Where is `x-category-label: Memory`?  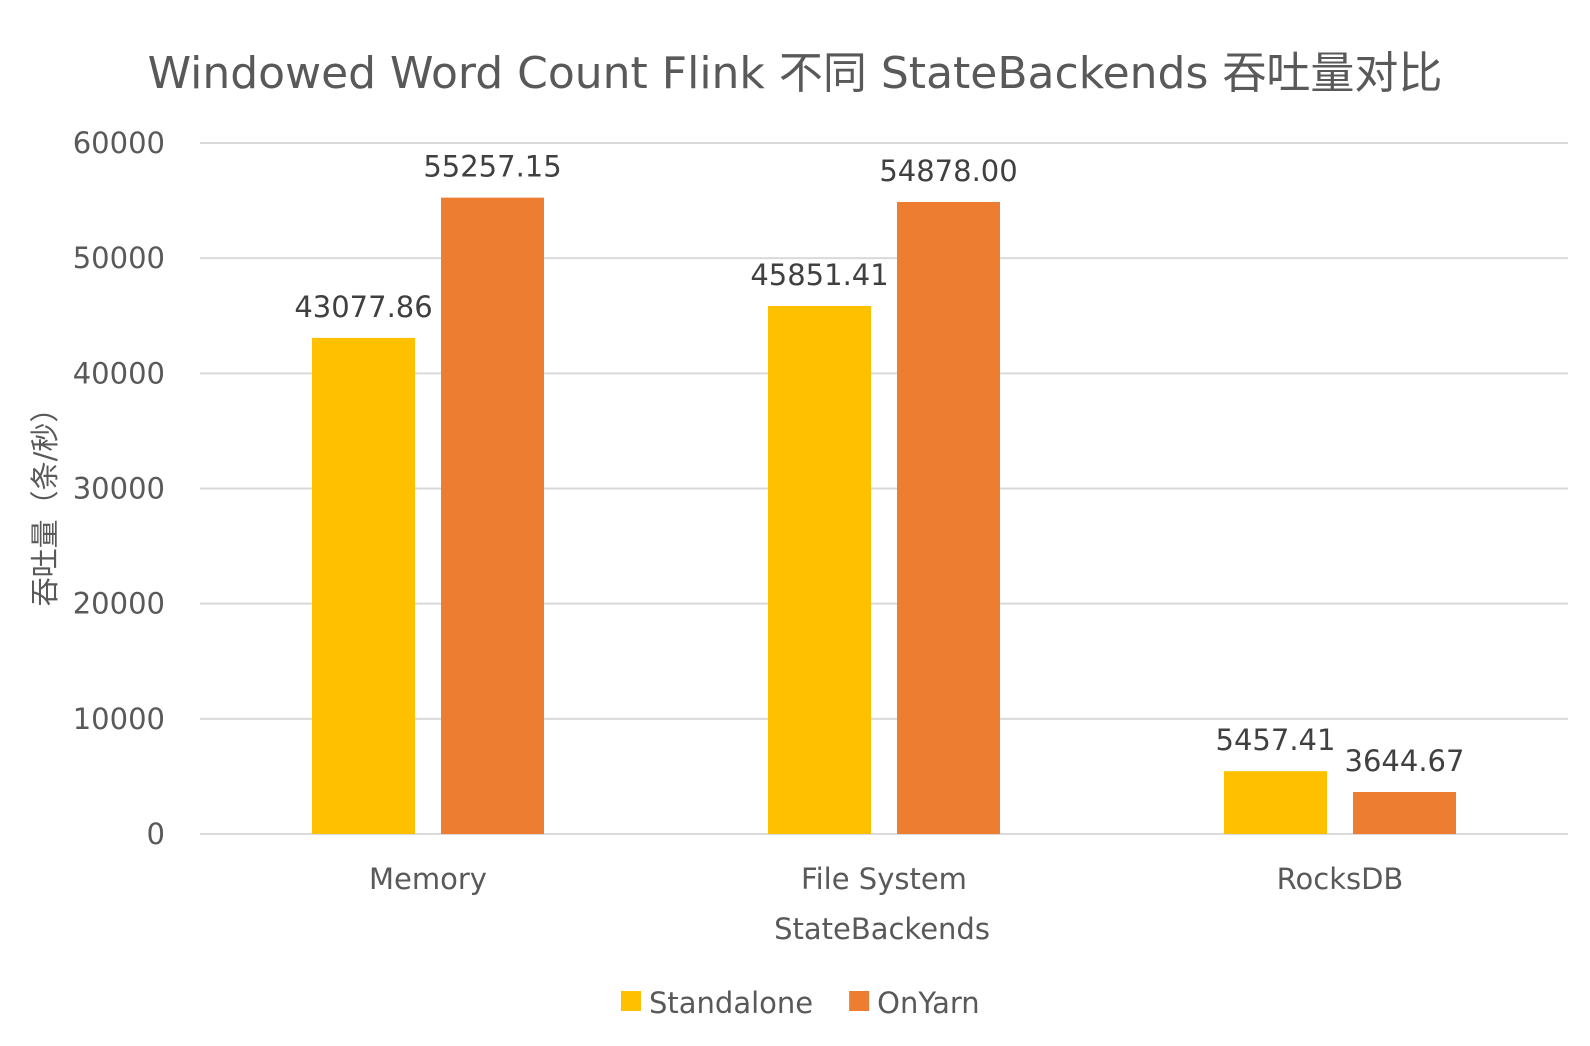
x-category-label: Memory is located at coordinates (428, 879).